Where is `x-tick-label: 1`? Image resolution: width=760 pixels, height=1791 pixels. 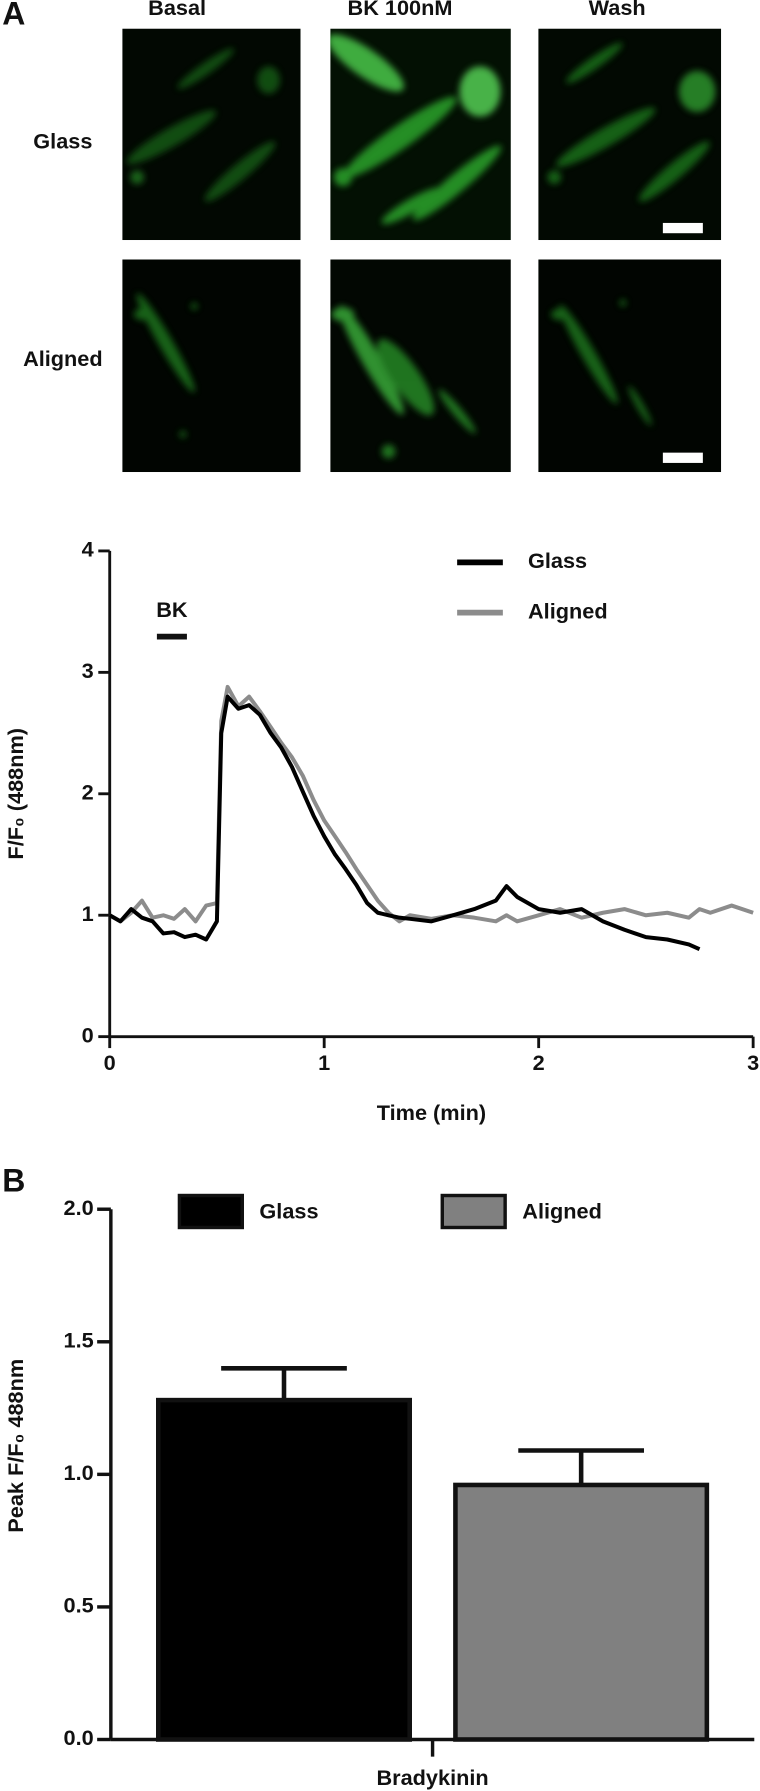
x-tick-label: 1 is located at coordinates (324, 1062).